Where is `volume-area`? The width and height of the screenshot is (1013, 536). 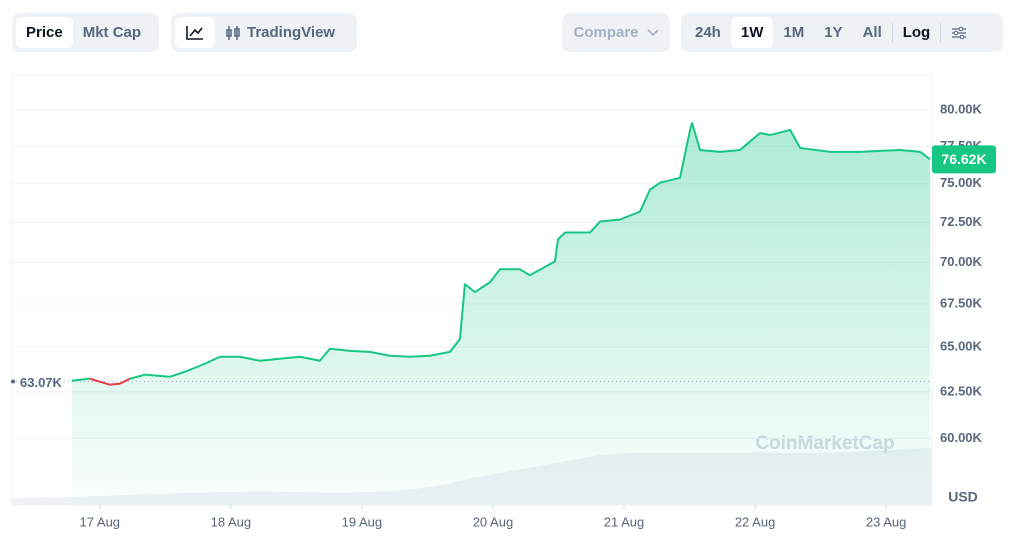 volume-area is located at coordinates (472, 476).